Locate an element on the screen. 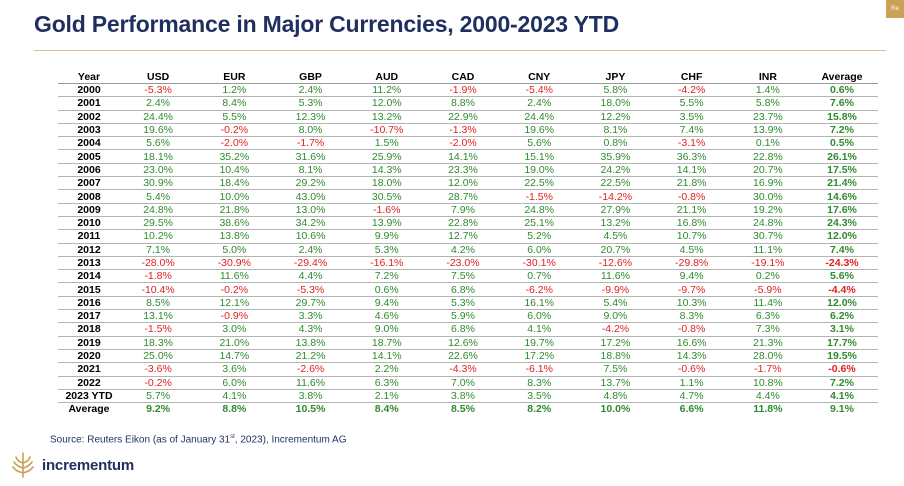  value-cell: 17.2% is located at coordinates (539, 356).